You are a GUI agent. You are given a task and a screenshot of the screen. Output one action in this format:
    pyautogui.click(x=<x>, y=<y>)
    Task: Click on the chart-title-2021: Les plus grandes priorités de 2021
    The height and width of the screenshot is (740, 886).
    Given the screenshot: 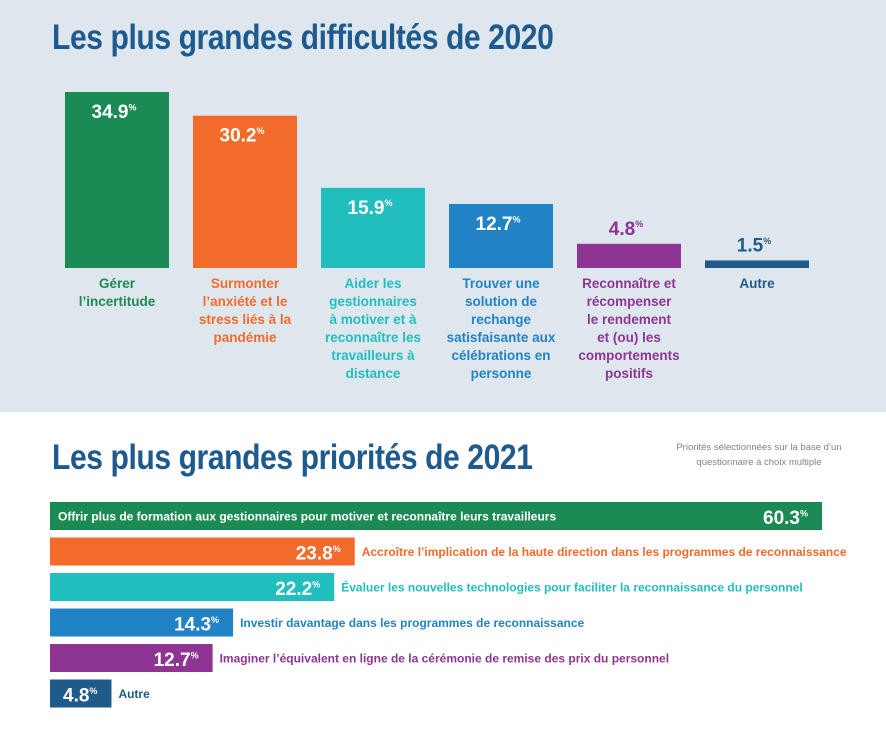 What is the action you would take?
    pyautogui.click(x=292, y=457)
    